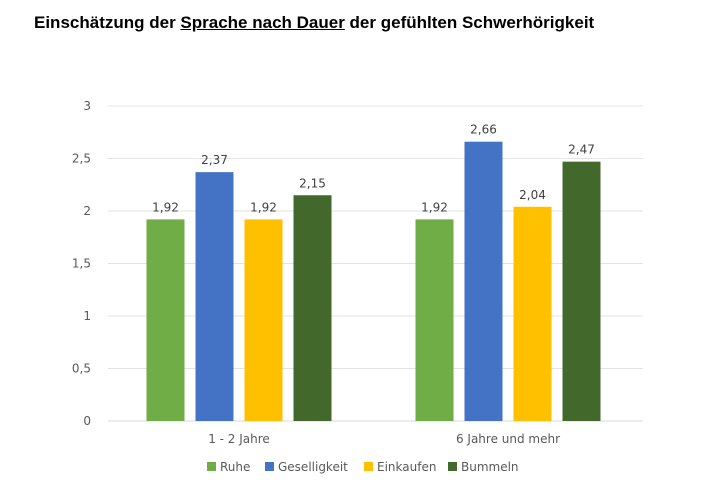  What do you see at coordinates (469, 22) in the screenshot?
I see `title-part-3: der gefühlten Schwerhörigkeit` at bounding box center [469, 22].